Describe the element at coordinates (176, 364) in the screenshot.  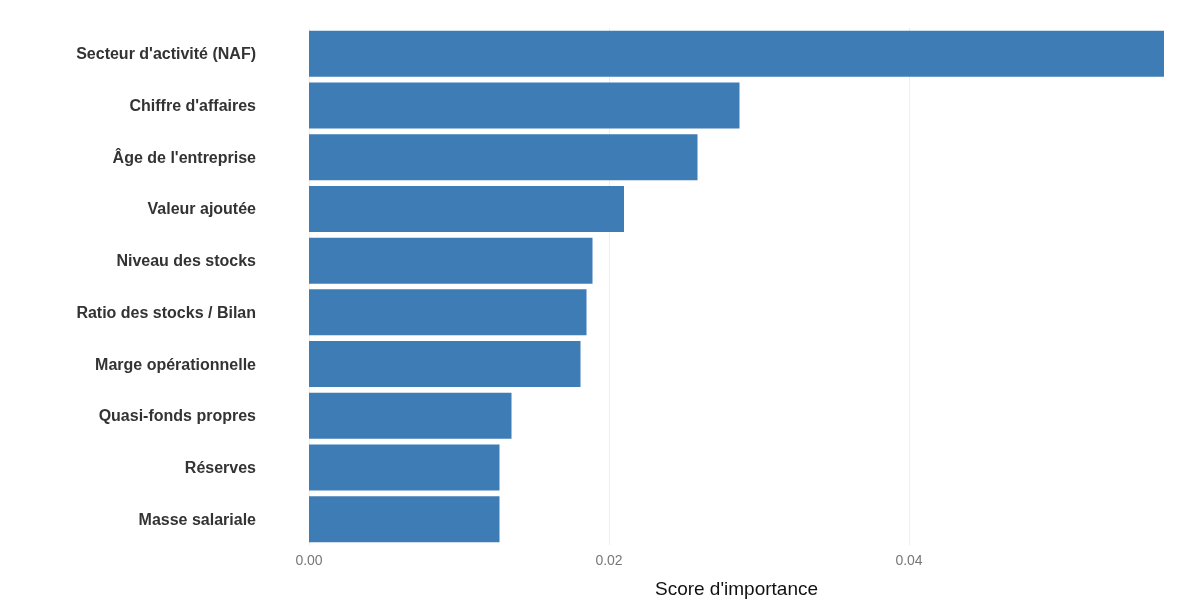
I see `y-tick-label: Marge opérationnelle` at that location.